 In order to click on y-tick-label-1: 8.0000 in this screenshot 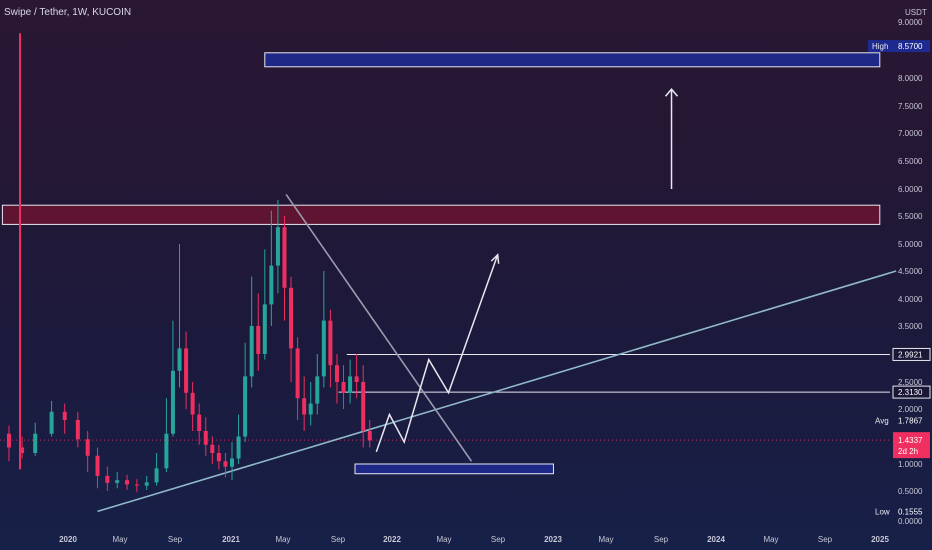, I will do `click(910, 78)`.